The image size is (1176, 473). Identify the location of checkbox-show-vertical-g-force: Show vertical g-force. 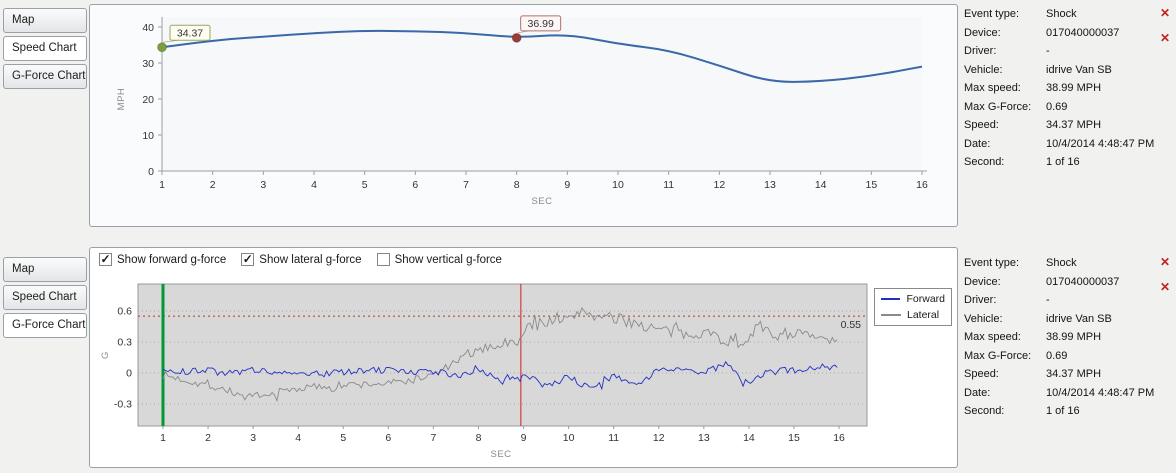
(439, 259).